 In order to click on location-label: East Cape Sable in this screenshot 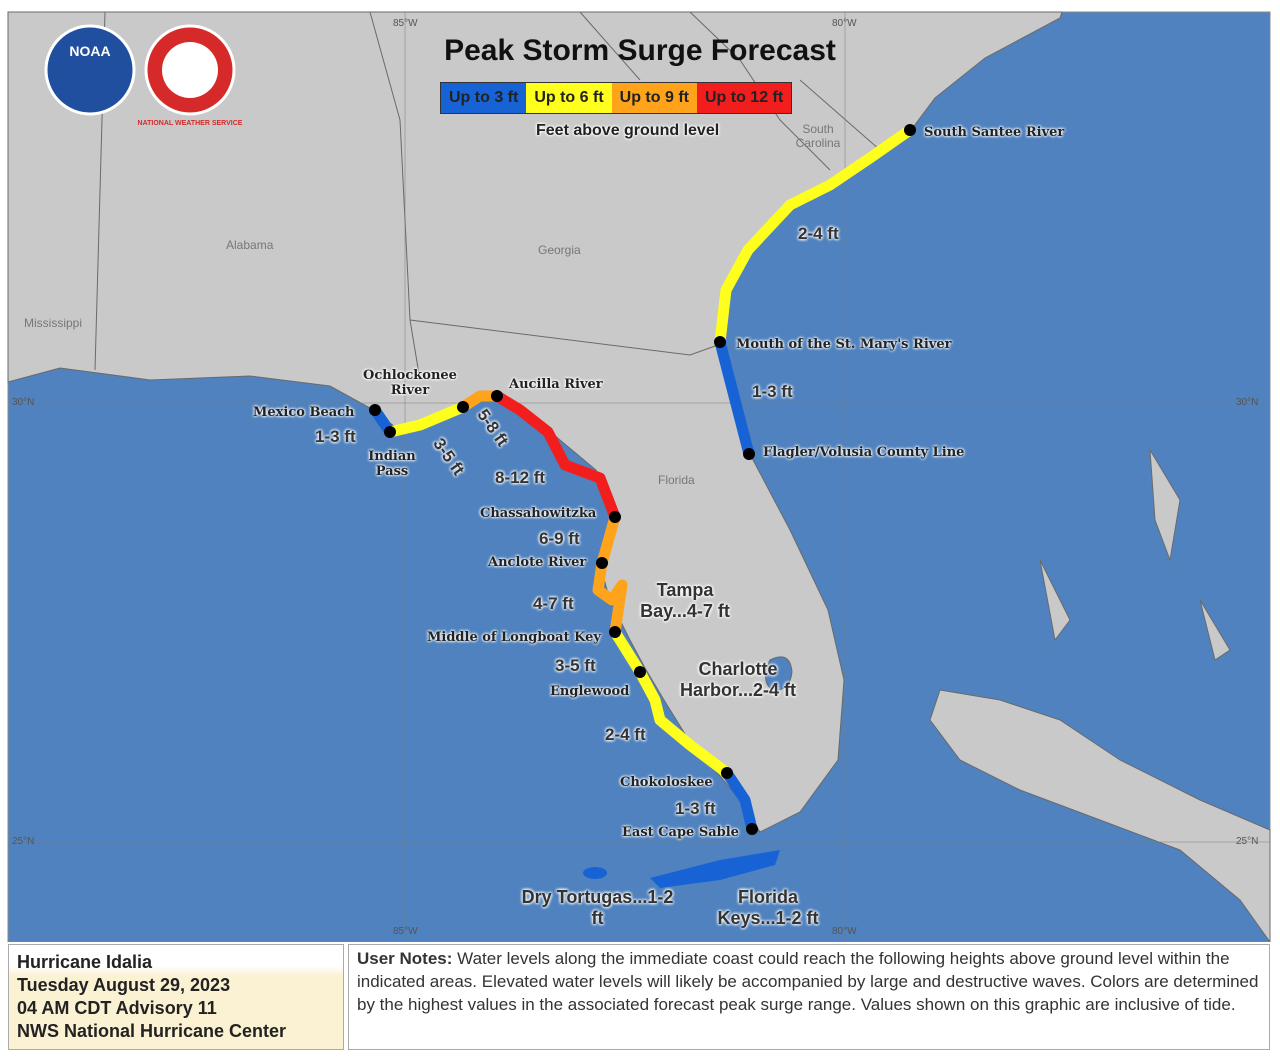, I will do `click(680, 832)`.